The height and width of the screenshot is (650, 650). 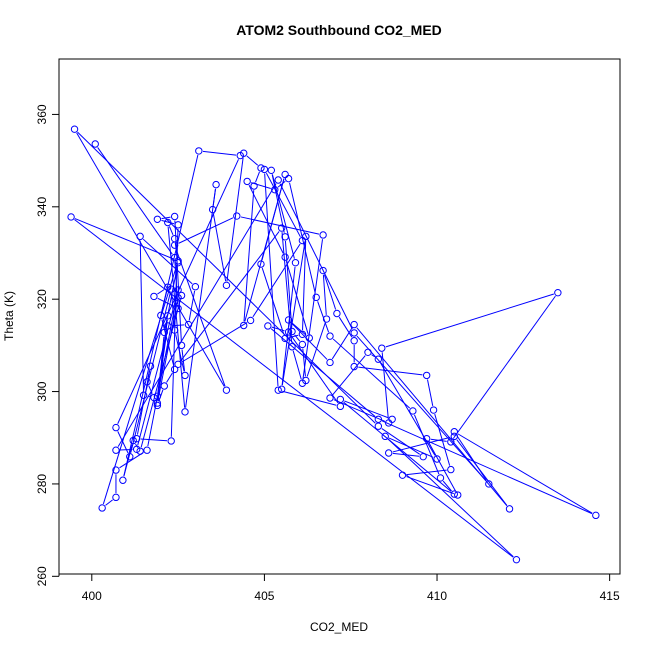 I want to click on y-axis-label: Theta (K), so click(x=9, y=316).